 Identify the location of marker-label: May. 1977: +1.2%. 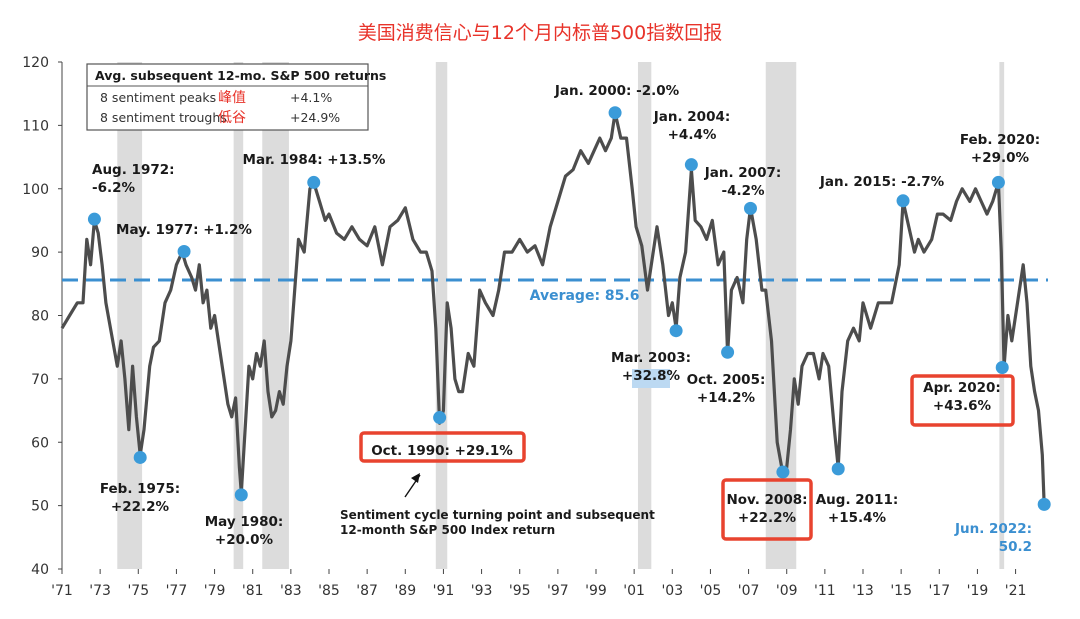
(184, 230).